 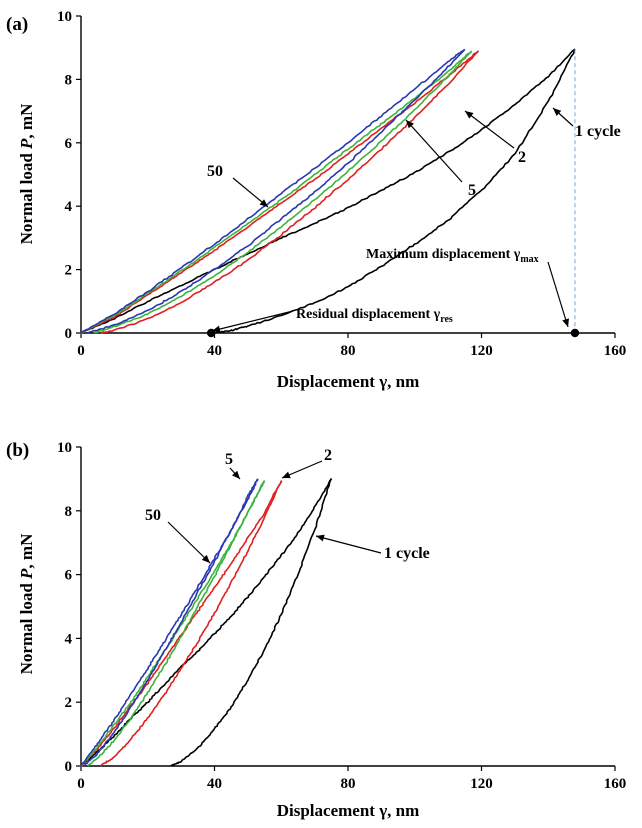 What do you see at coordinates (565, 322) in the screenshot?
I see `arrow-max-displacement-head` at bounding box center [565, 322].